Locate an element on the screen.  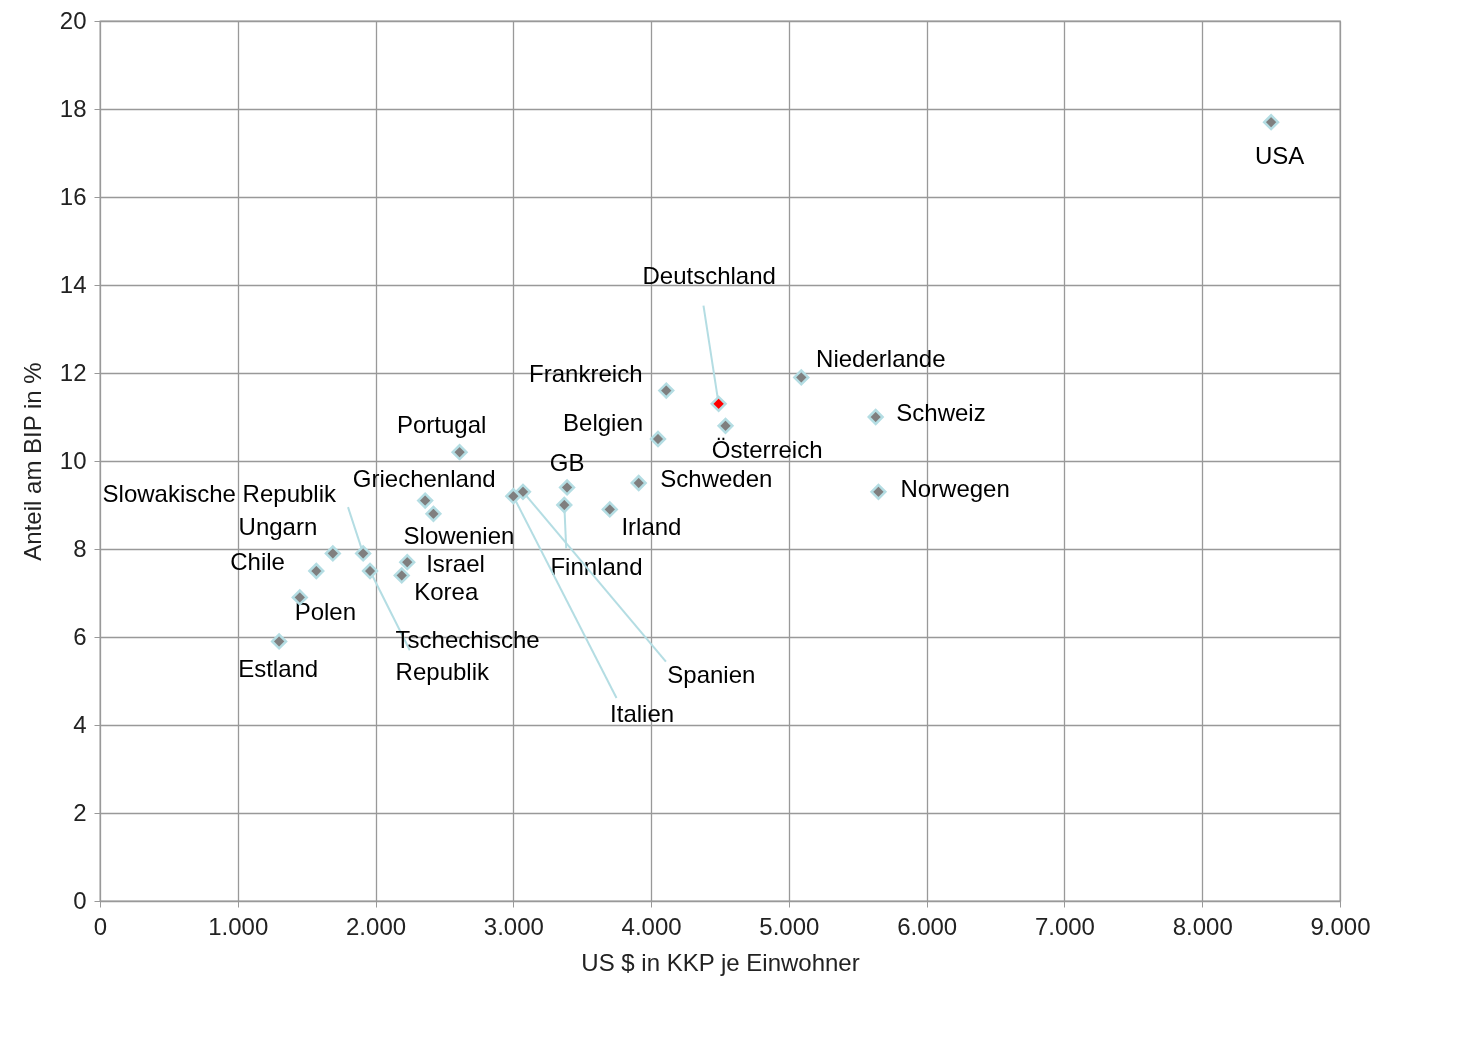
annotation: Slowenien is located at coordinates (459, 536).